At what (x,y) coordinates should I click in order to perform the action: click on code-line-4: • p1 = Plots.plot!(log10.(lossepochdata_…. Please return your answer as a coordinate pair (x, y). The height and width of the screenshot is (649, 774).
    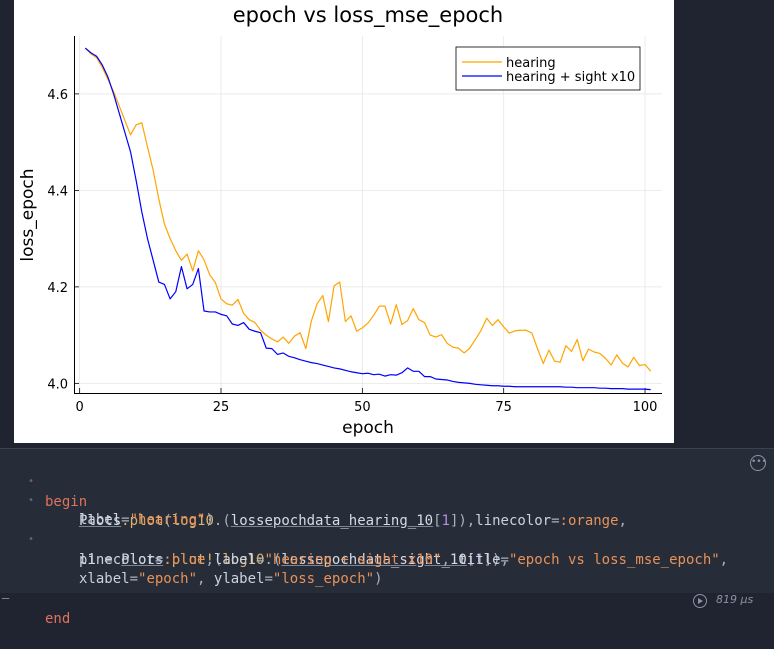
    Looking at the image, I should click on (254, 539).